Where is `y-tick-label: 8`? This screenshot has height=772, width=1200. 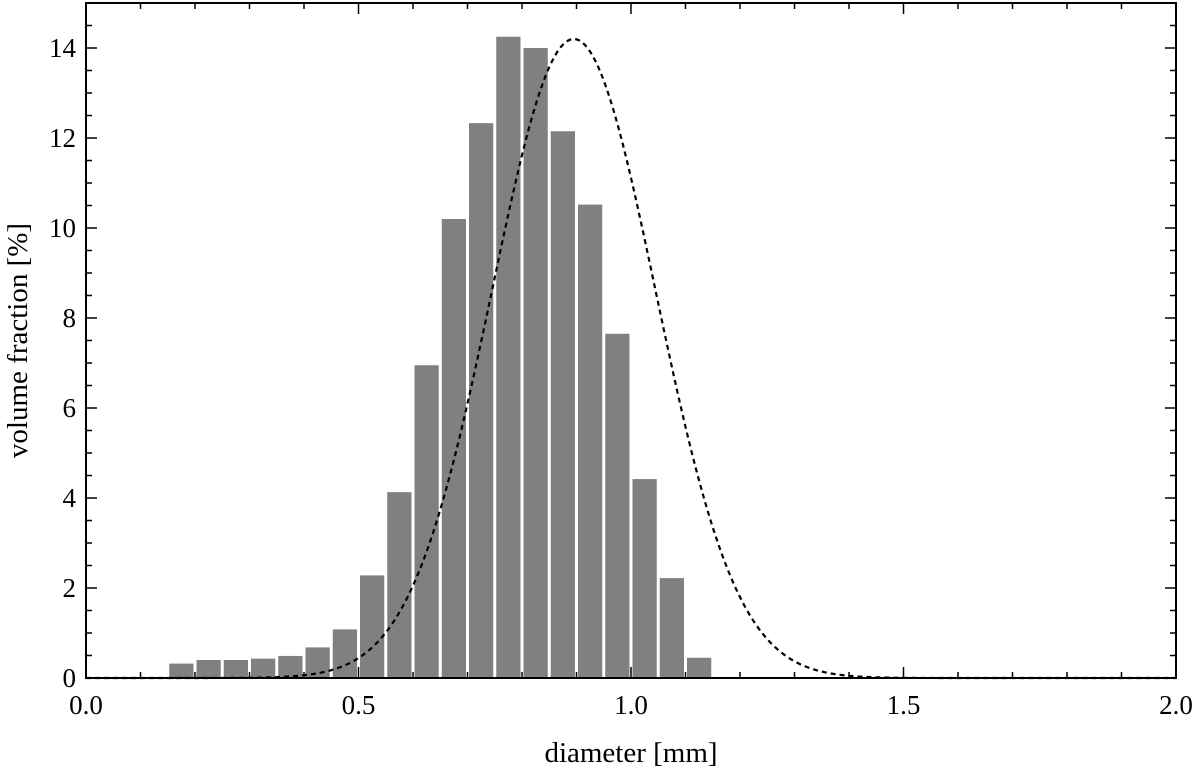
y-tick-label: 8 is located at coordinates (70, 318).